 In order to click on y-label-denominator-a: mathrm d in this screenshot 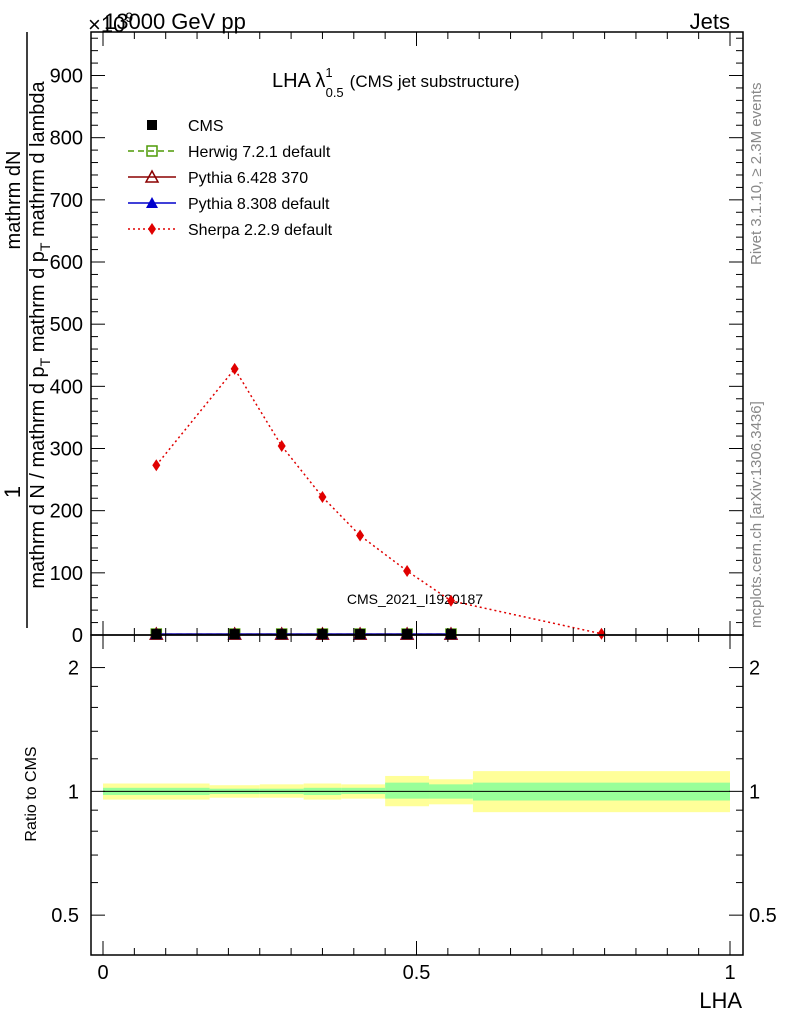, I will do `click(14, 207)`.